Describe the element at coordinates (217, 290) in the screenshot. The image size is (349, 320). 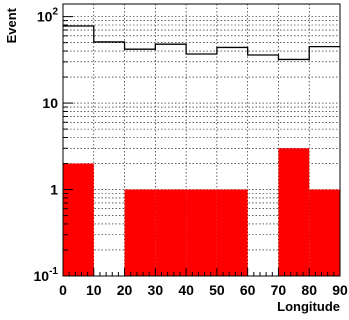
I see `x-tick-label: 50` at that location.